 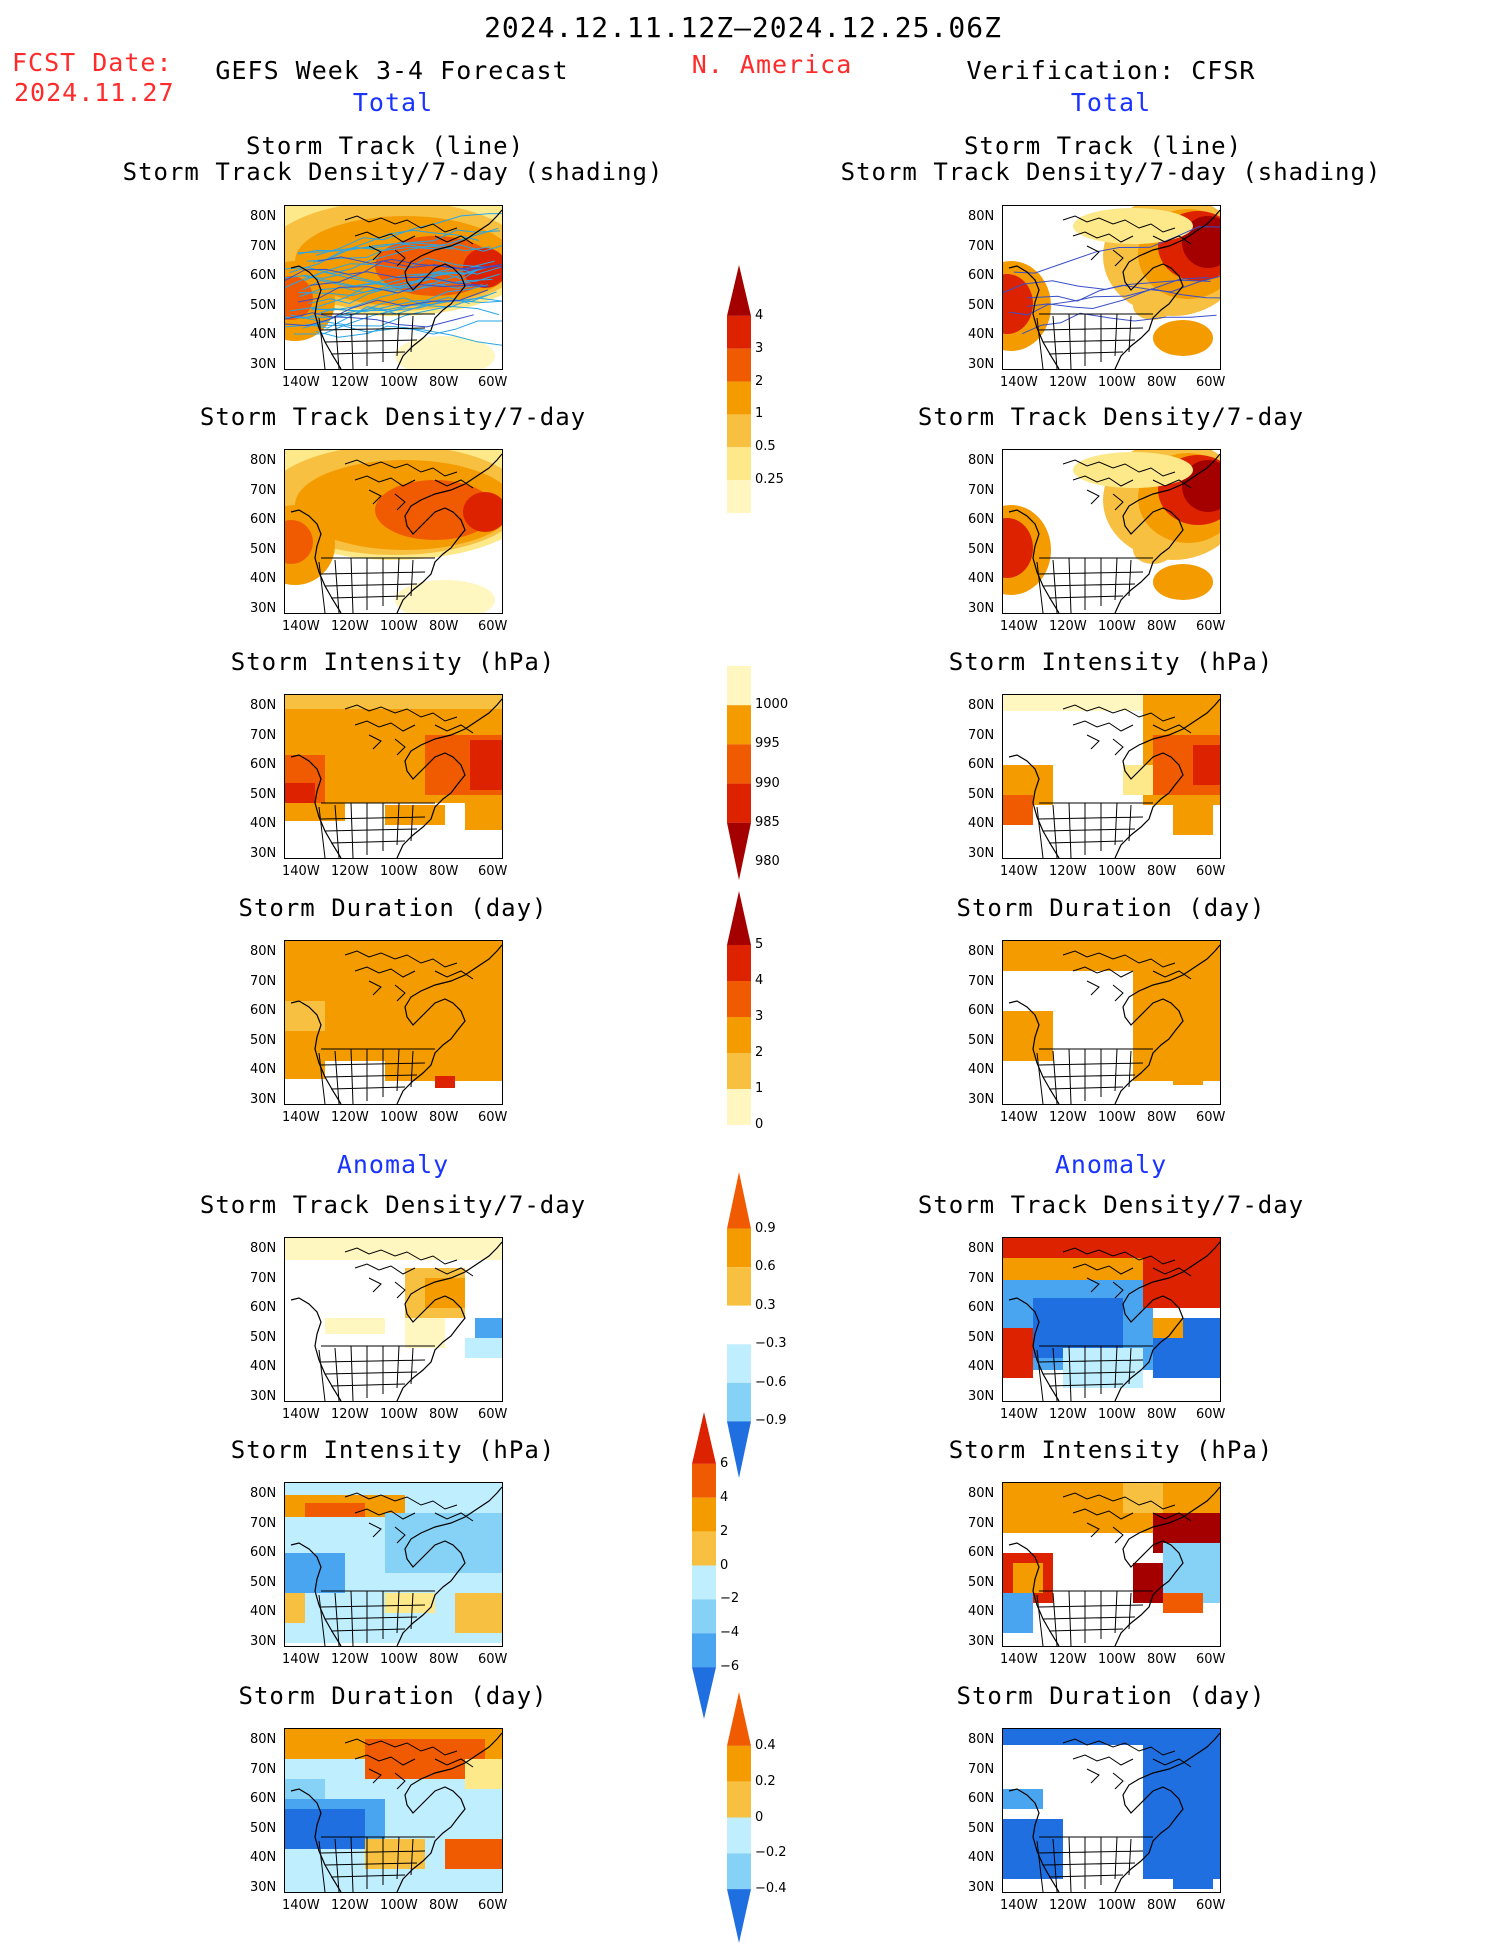 What do you see at coordinates (393, 776) in the screenshot?
I see `map-intensity-forecast` at bounding box center [393, 776].